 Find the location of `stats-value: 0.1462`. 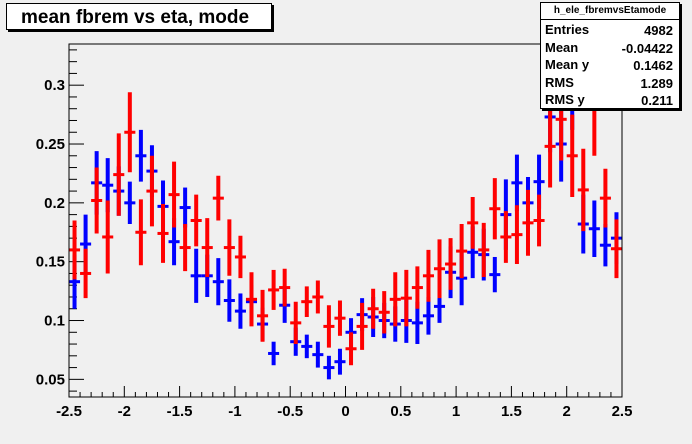

stats-value: 0.1462 is located at coordinates (653, 65).